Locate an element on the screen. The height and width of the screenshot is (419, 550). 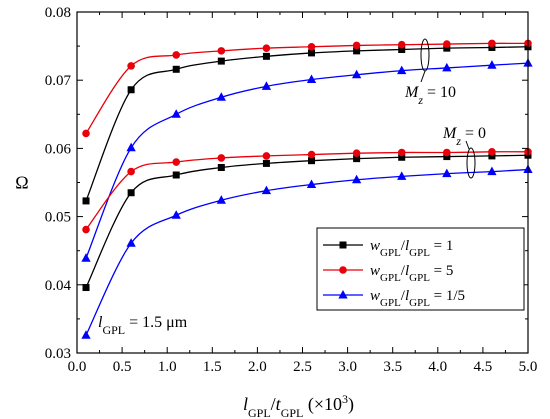
legend-markers is located at coordinates (343, 270).